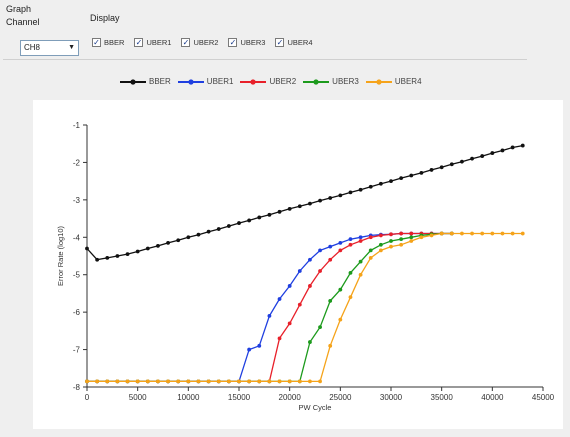 The image size is (570, 437). I want to click on legend-item-bber: BBER, so click(145, 81).